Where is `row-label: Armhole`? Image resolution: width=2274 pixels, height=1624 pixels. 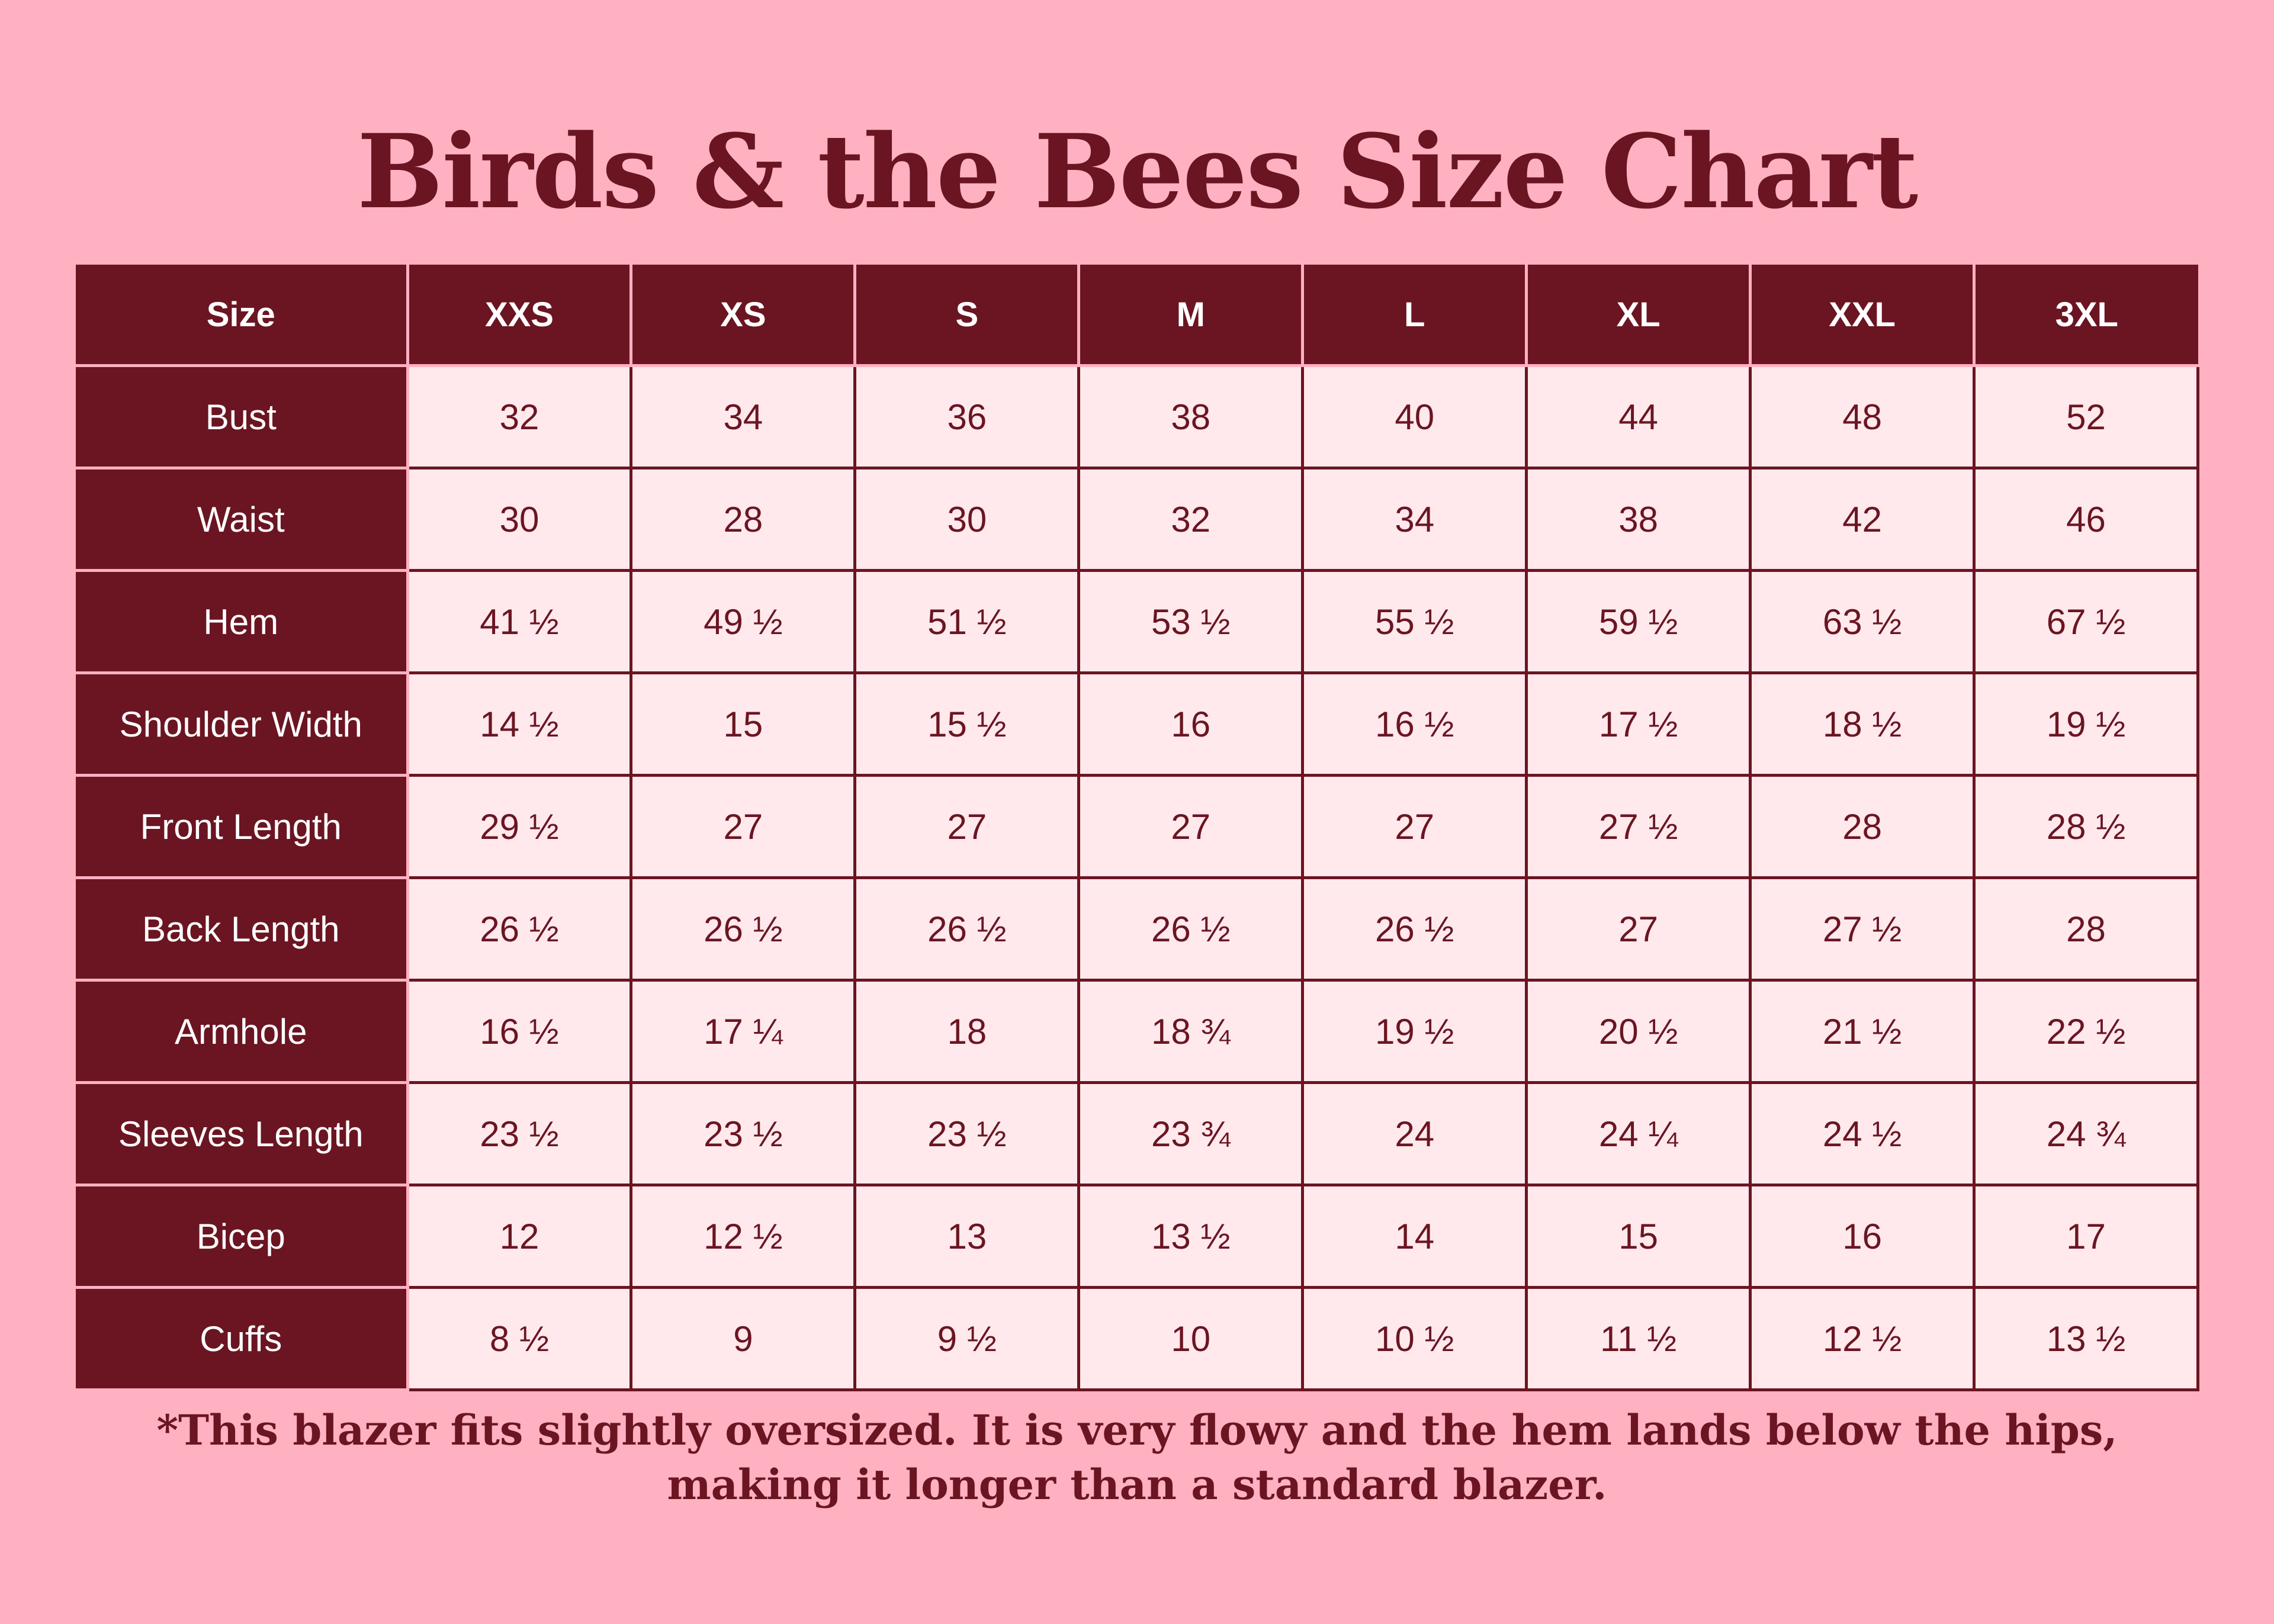
row-label: Armhole is located at coordinates (242, 1032).